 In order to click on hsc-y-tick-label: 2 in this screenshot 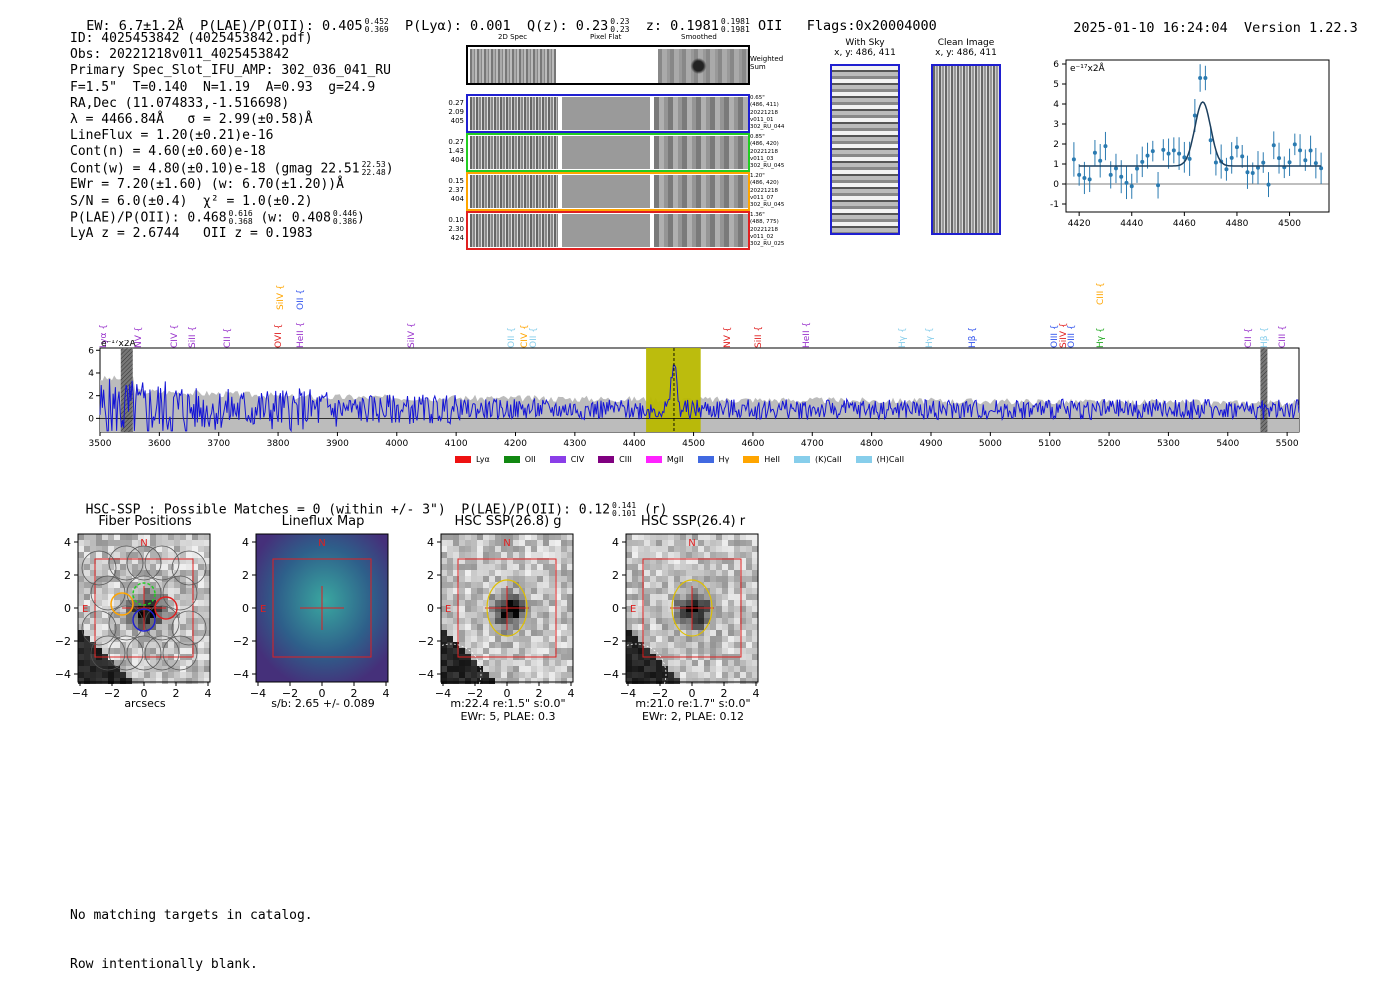, I will do `click(615, 575)`.